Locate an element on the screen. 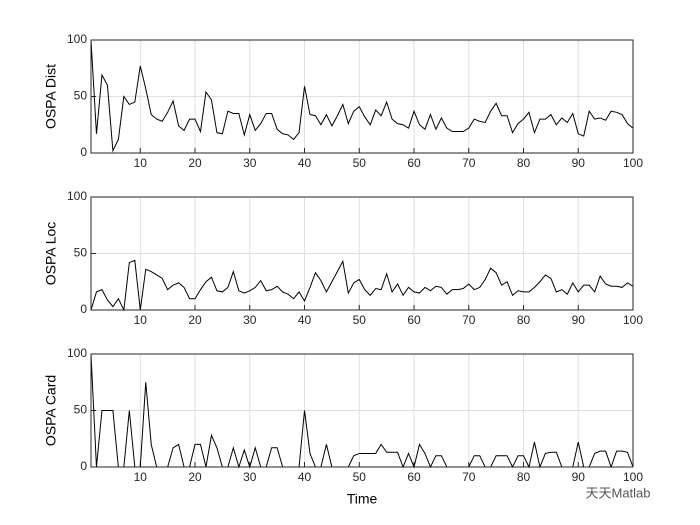 This screenshot has width=700, height=525. y-axis-label: OSPA Loc is located at coordinates (51, 254).